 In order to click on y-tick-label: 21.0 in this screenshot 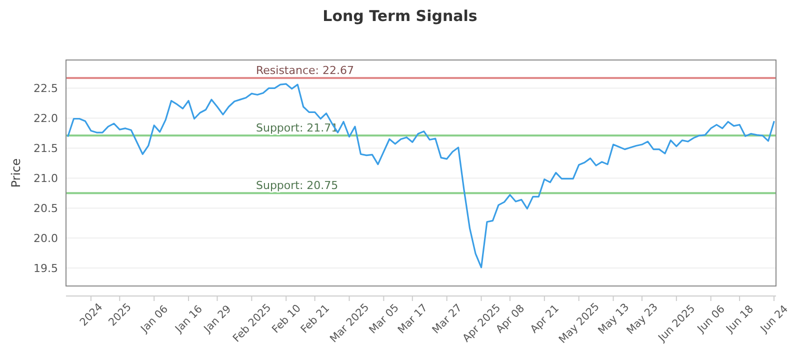, I will do `click(46, 179)`.